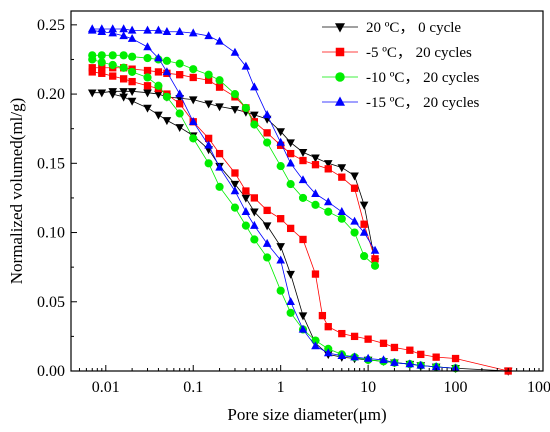  I want to click on y-tick-label: 0.05, so click(51, 302).